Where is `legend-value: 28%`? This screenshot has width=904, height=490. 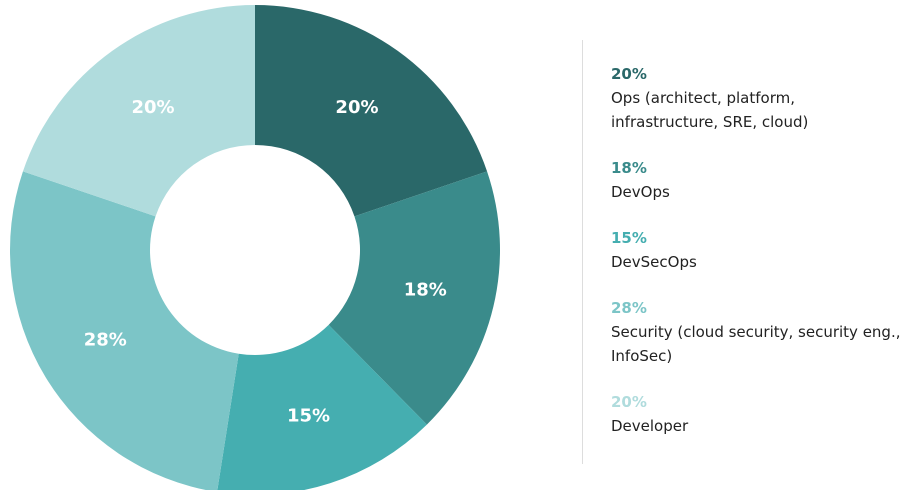 legend-value: 28% is located at coordinates (629, 308).